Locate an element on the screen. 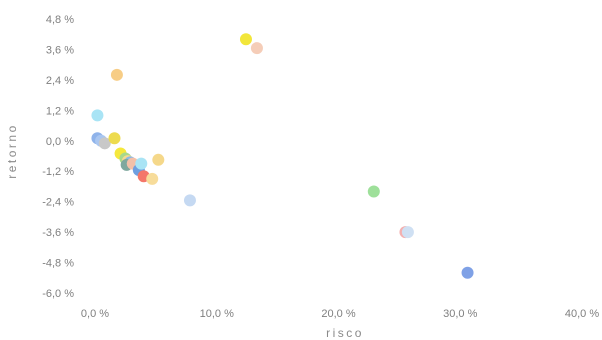 This screenshot has height=340, width=602. x-axis-ticks: 0,0 % 10,0 % 20,0 % 30,0 % 40,0 % is located at coordinates (340, 314).